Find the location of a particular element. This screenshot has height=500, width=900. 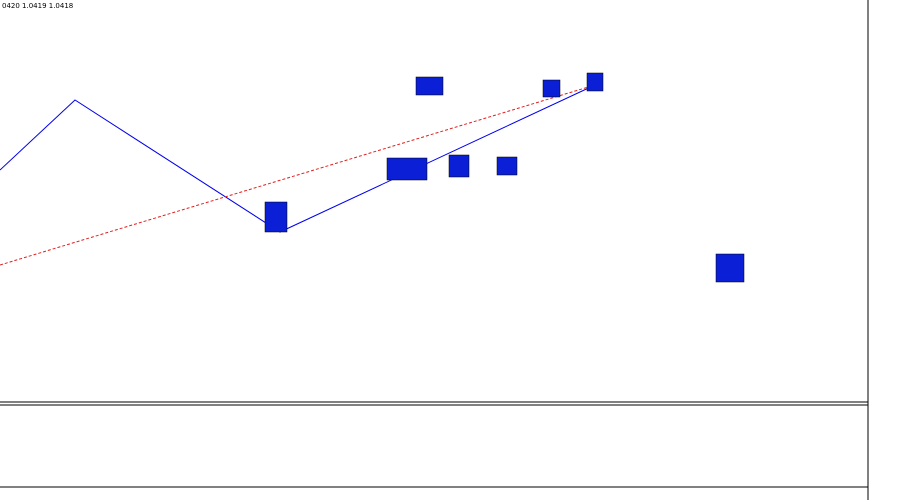

header-text: 0420 1.0419 1.0418 is located at coordinates (37, 6).